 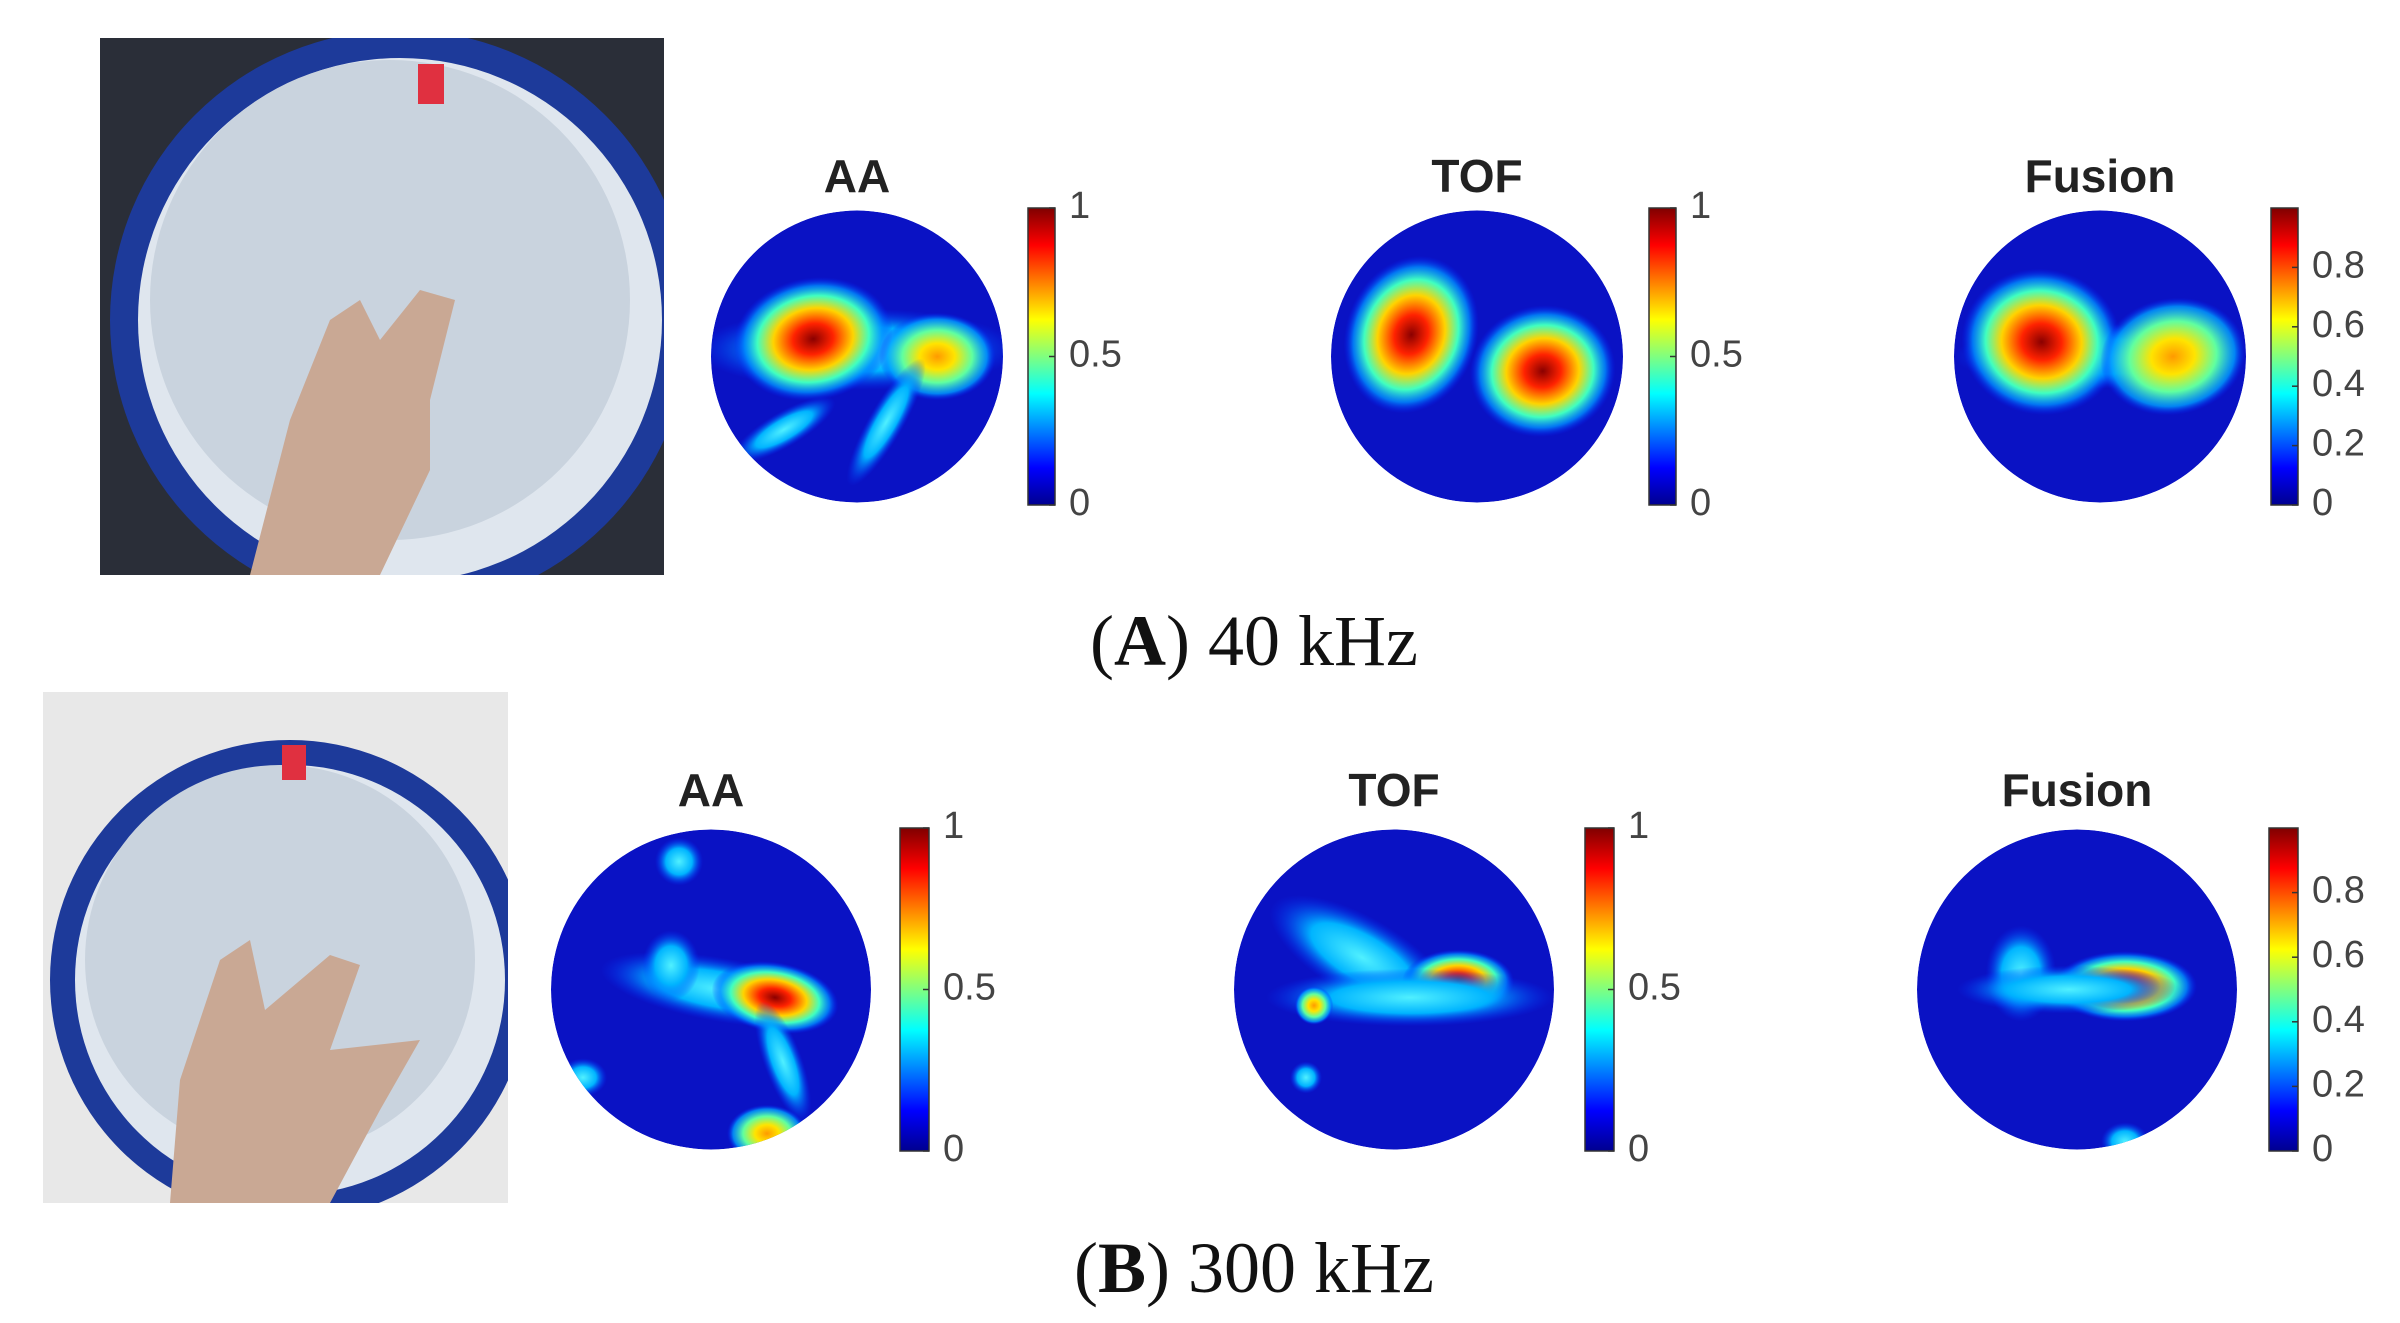 I want to click on caption-label: A, so click(x=1140, y=641).